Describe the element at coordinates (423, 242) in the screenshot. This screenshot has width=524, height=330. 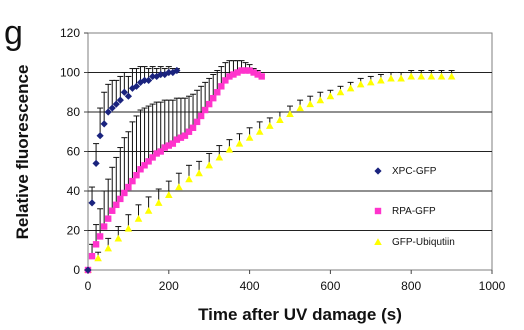
I see `legend-label-2: GFP-Ubiqutiin` at that location.